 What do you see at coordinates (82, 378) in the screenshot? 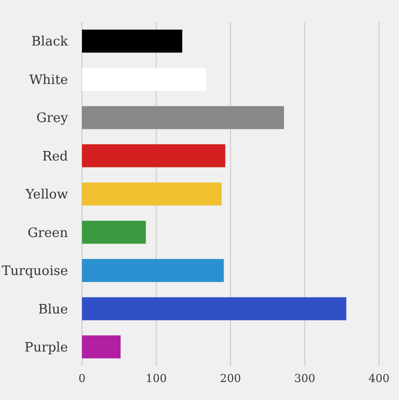
I see `x-tick-label: 0` at bounding box center [82, 378].